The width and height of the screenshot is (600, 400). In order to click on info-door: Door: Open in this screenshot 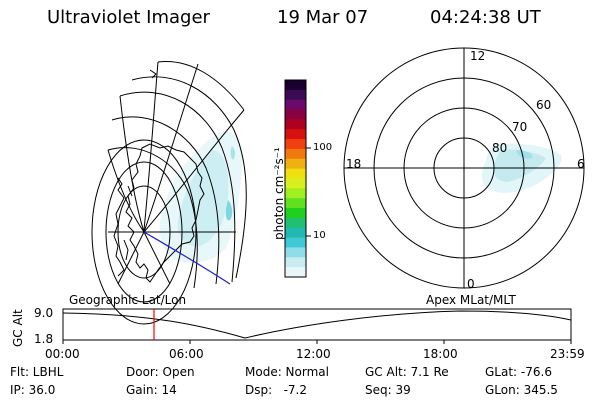, I will do `click(160, 372)`.